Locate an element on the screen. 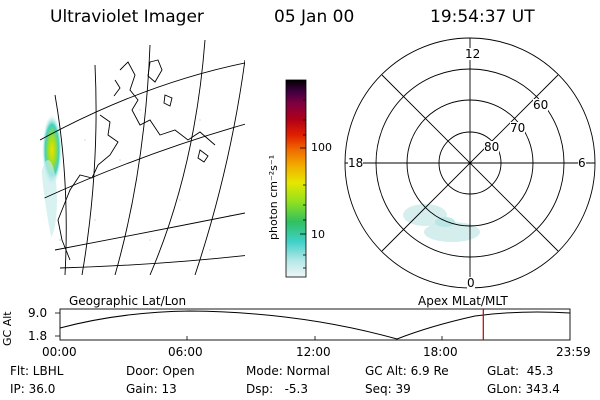 Image resolution: width=600 pixels, height=400 pixels. time-label: 19:54:37 UT is located at coordinates (482, 17).